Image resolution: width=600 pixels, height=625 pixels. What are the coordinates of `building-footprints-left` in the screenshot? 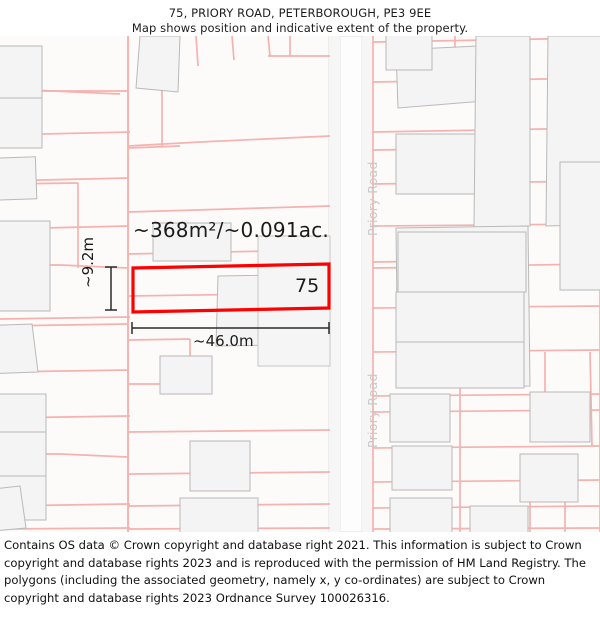 It's located at (25, 288).